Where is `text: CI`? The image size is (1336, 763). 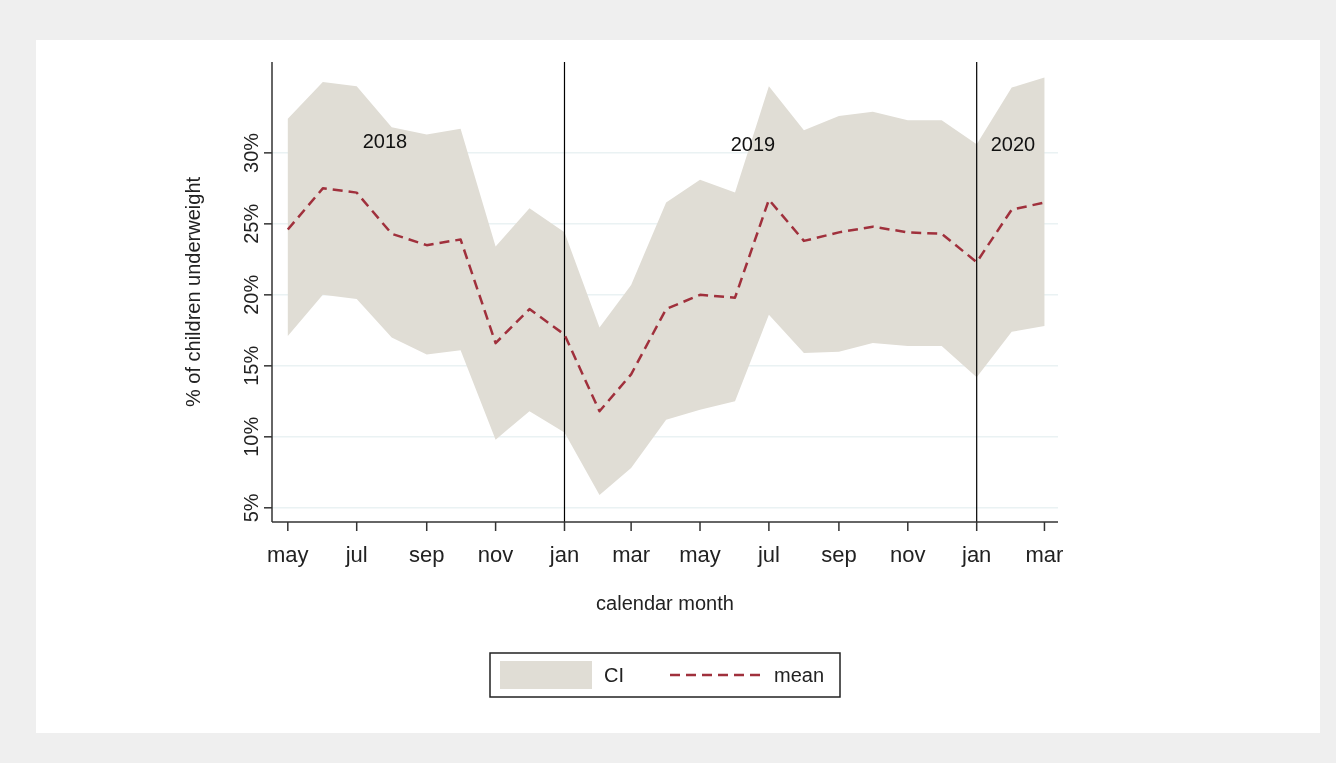
text: CI is located at coordinates (614, 675).